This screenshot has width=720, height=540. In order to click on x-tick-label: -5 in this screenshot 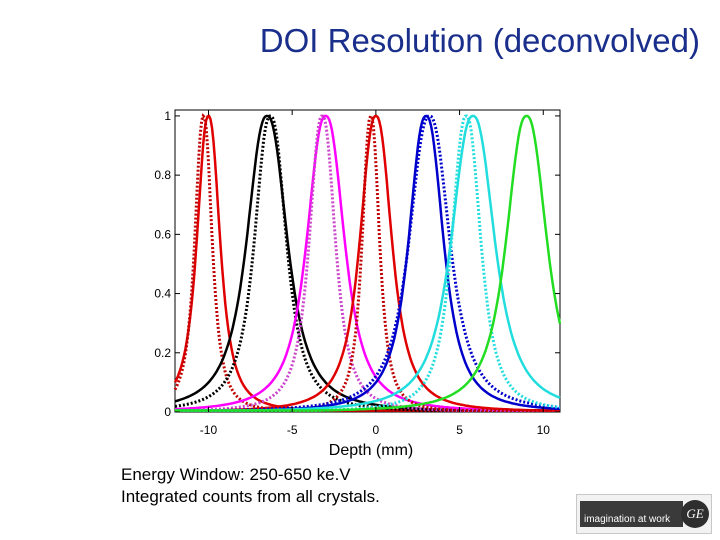, I will do `click(292, 430)`.